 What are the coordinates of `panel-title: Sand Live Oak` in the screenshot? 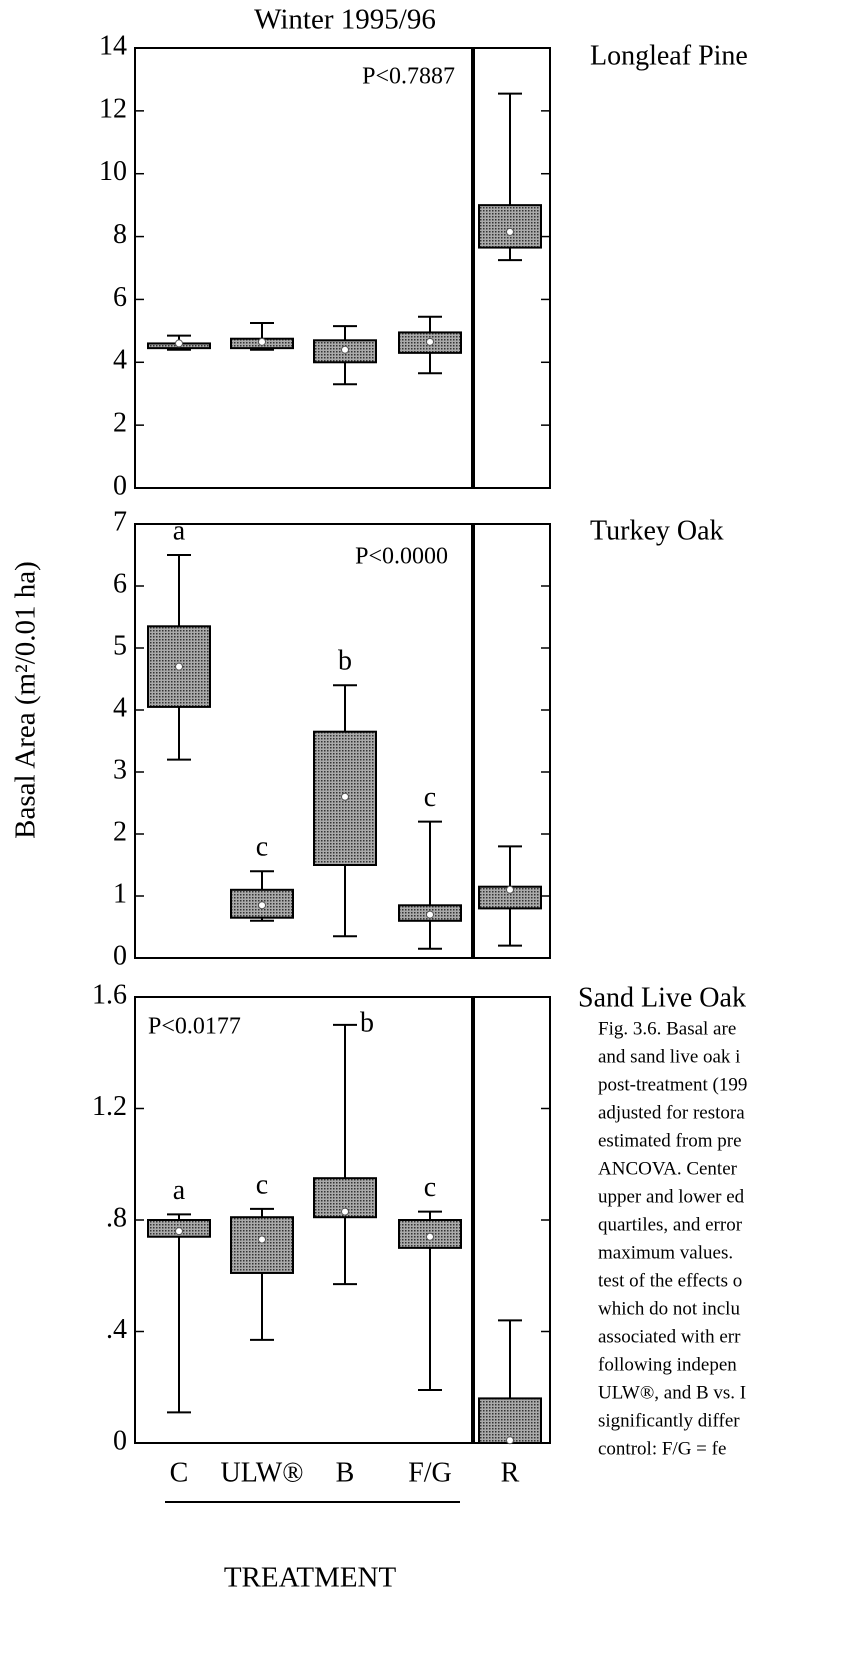 It's located at (662, 997).